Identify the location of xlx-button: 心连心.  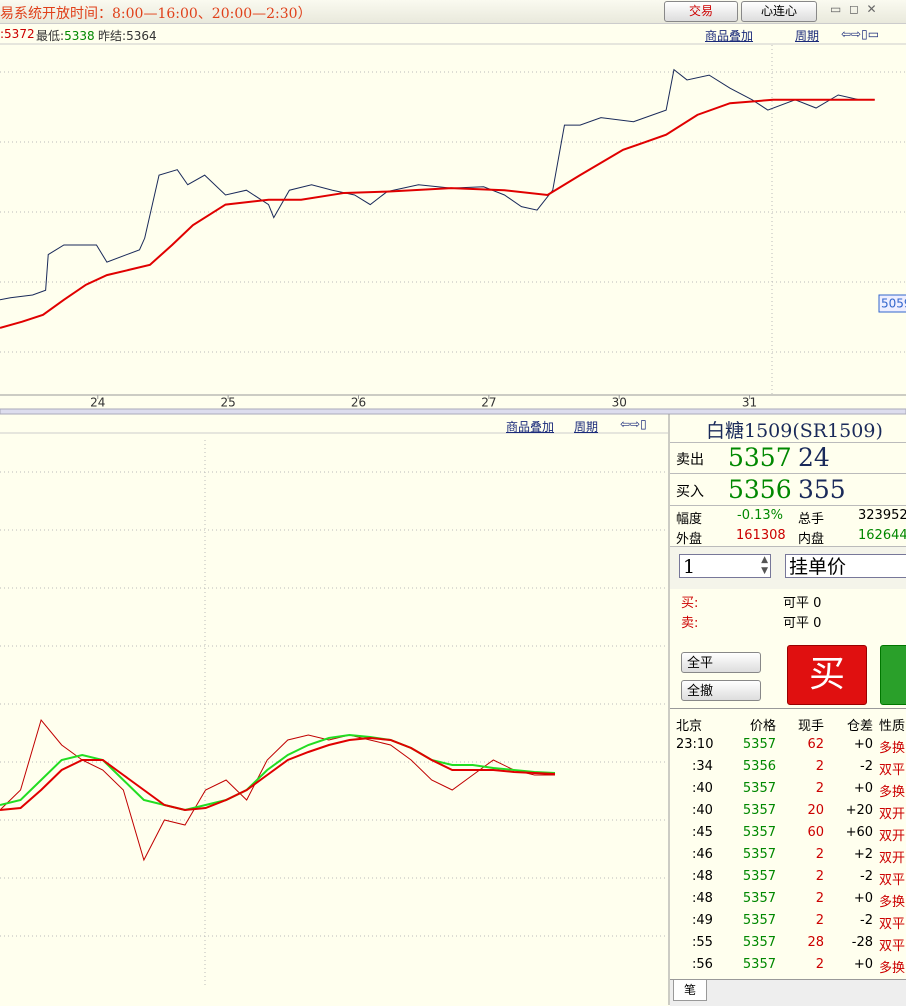
(779, 11).